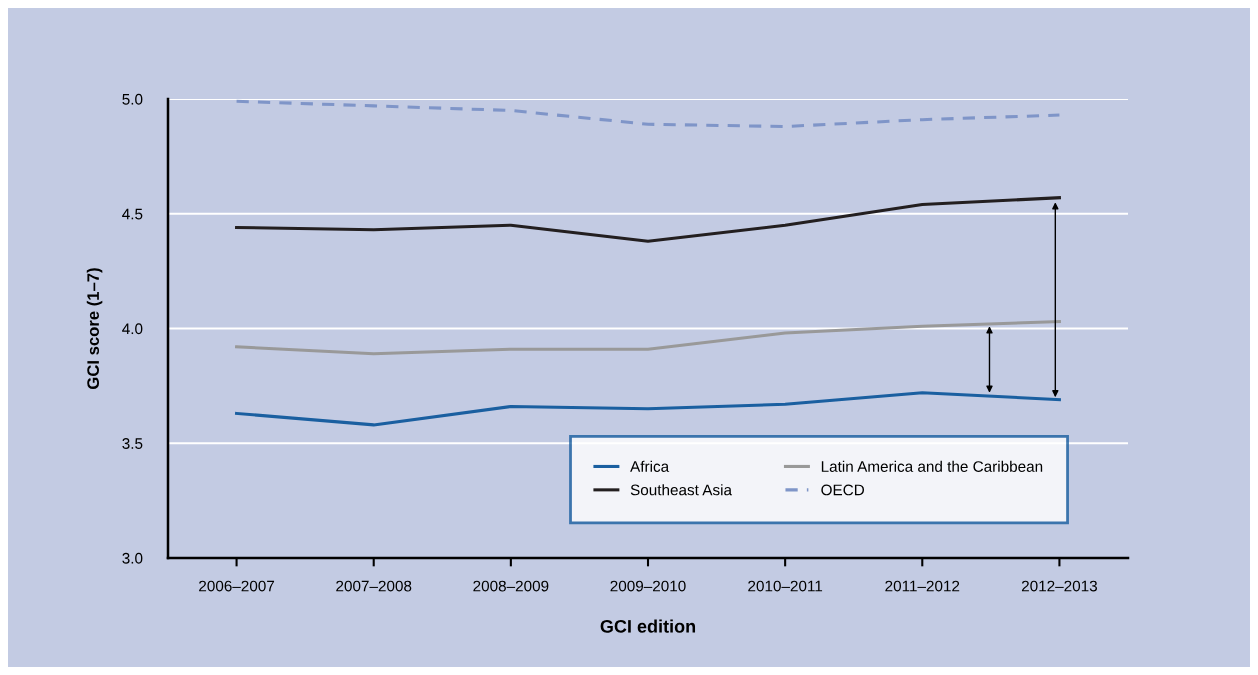  I want to click on x-tick-label: 2007–2008, so click(374, 586).